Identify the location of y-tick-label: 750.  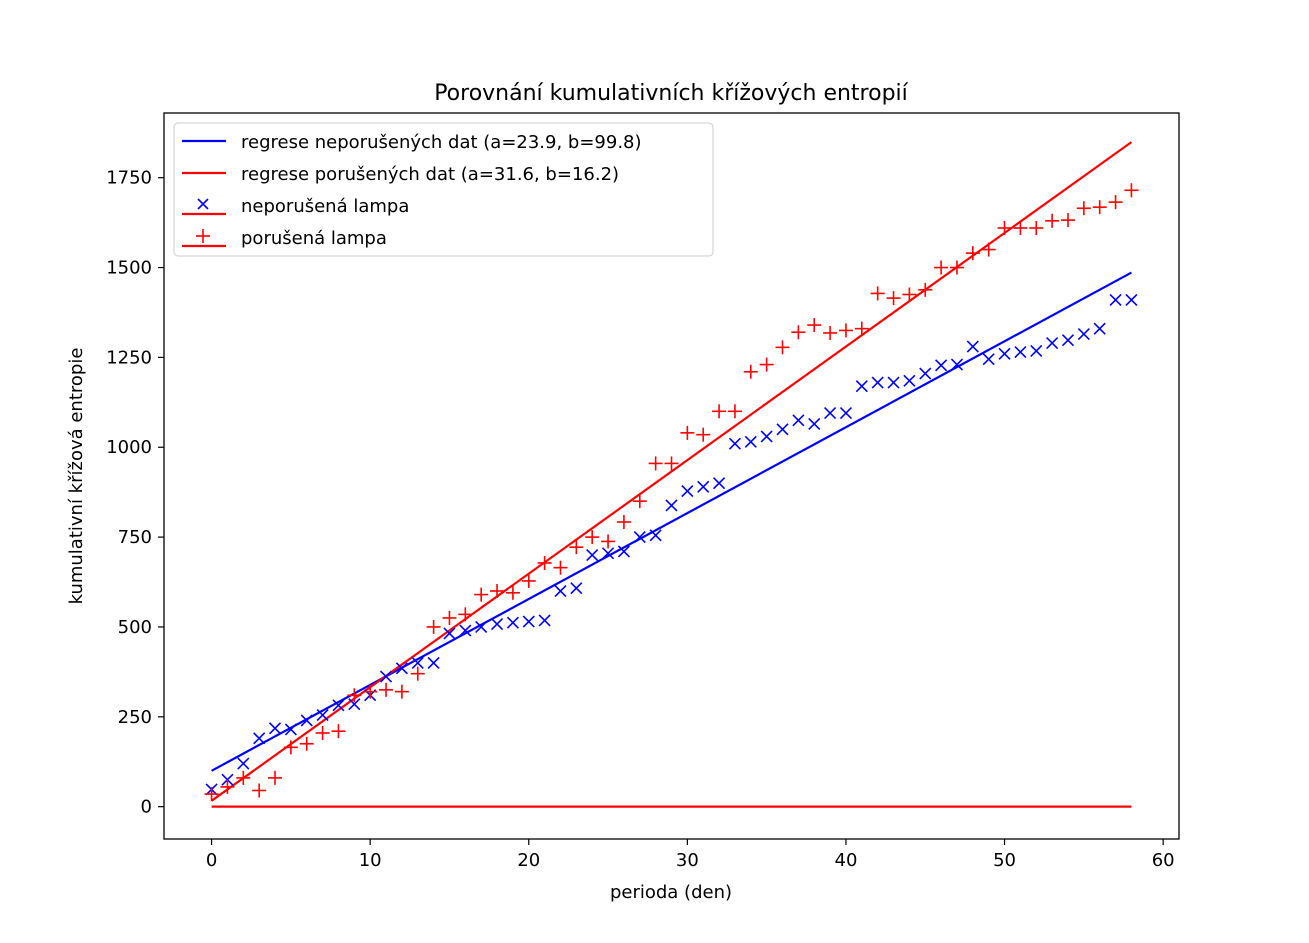
(135, 537).